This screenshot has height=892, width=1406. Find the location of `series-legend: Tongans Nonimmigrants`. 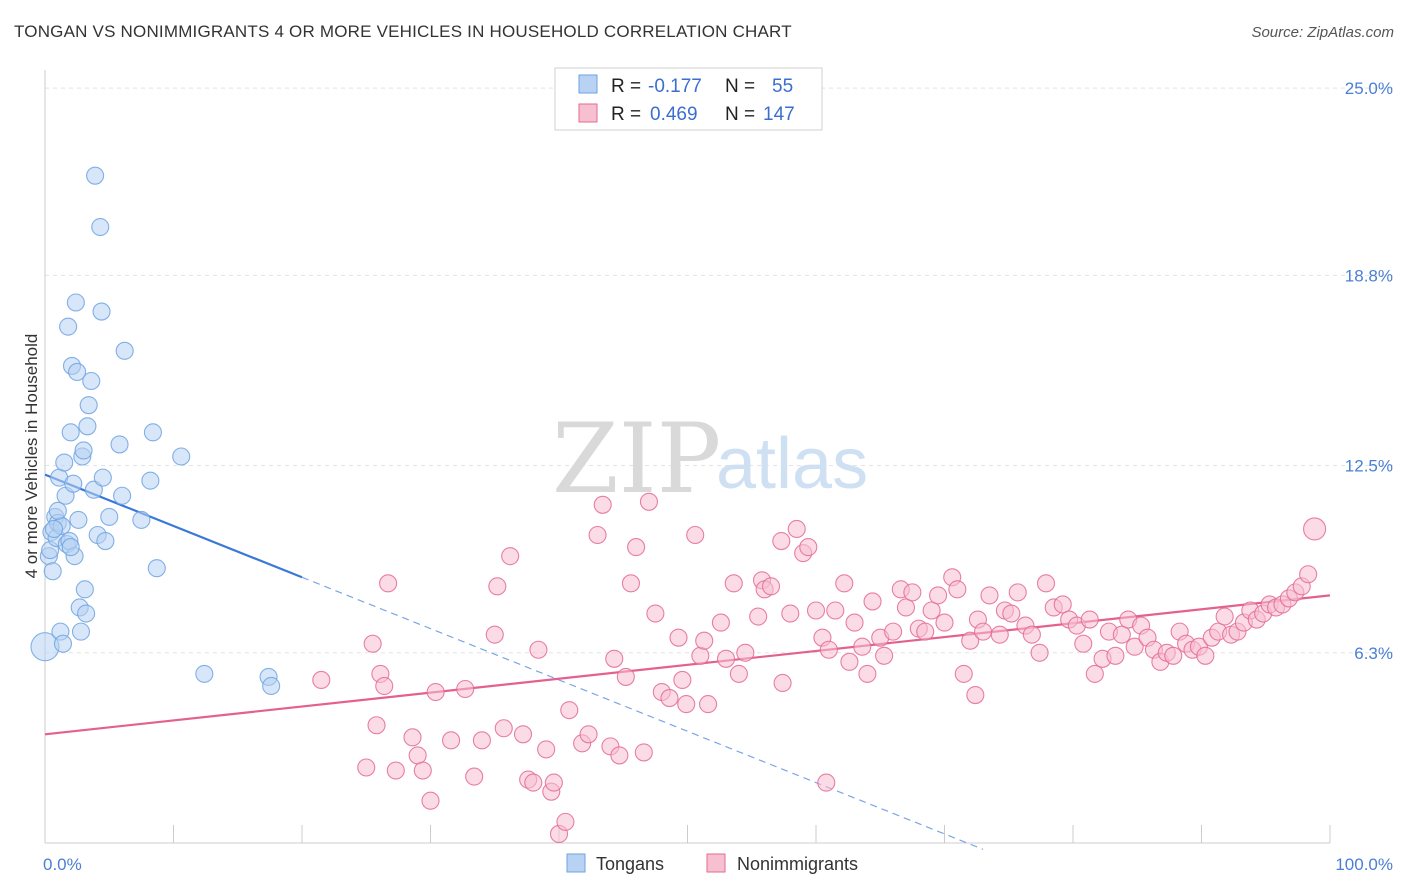

series-legend: Tongans Nonimmigrants is located at coordinates (712, 863).